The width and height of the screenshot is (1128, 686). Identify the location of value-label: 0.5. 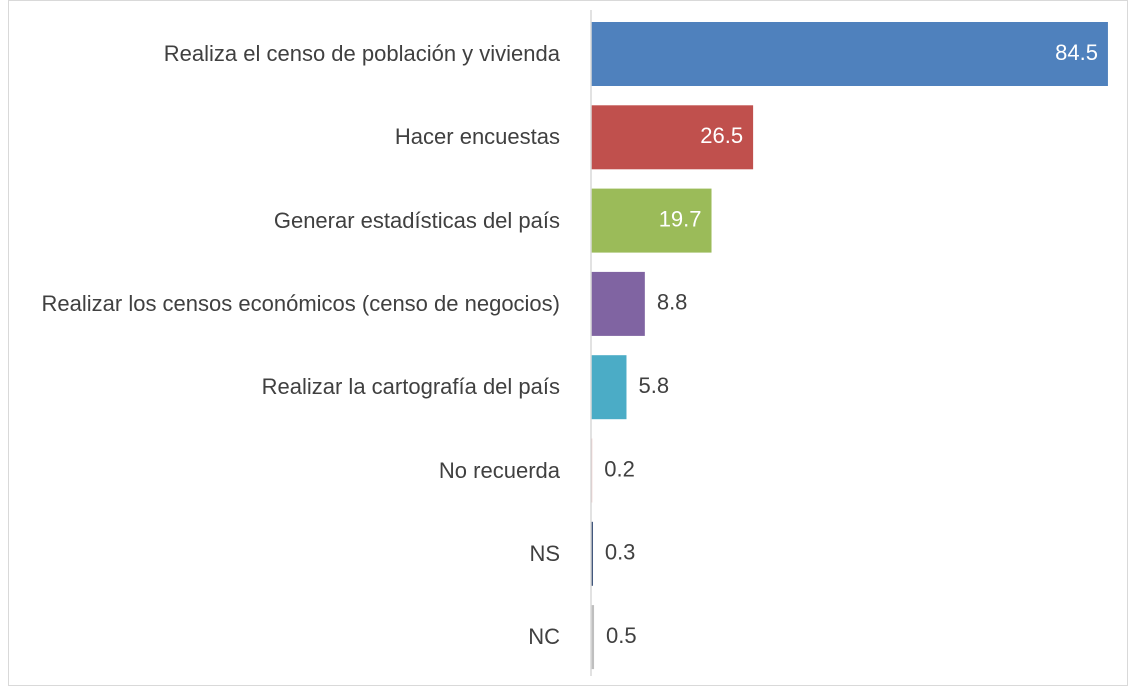
(621, 635).